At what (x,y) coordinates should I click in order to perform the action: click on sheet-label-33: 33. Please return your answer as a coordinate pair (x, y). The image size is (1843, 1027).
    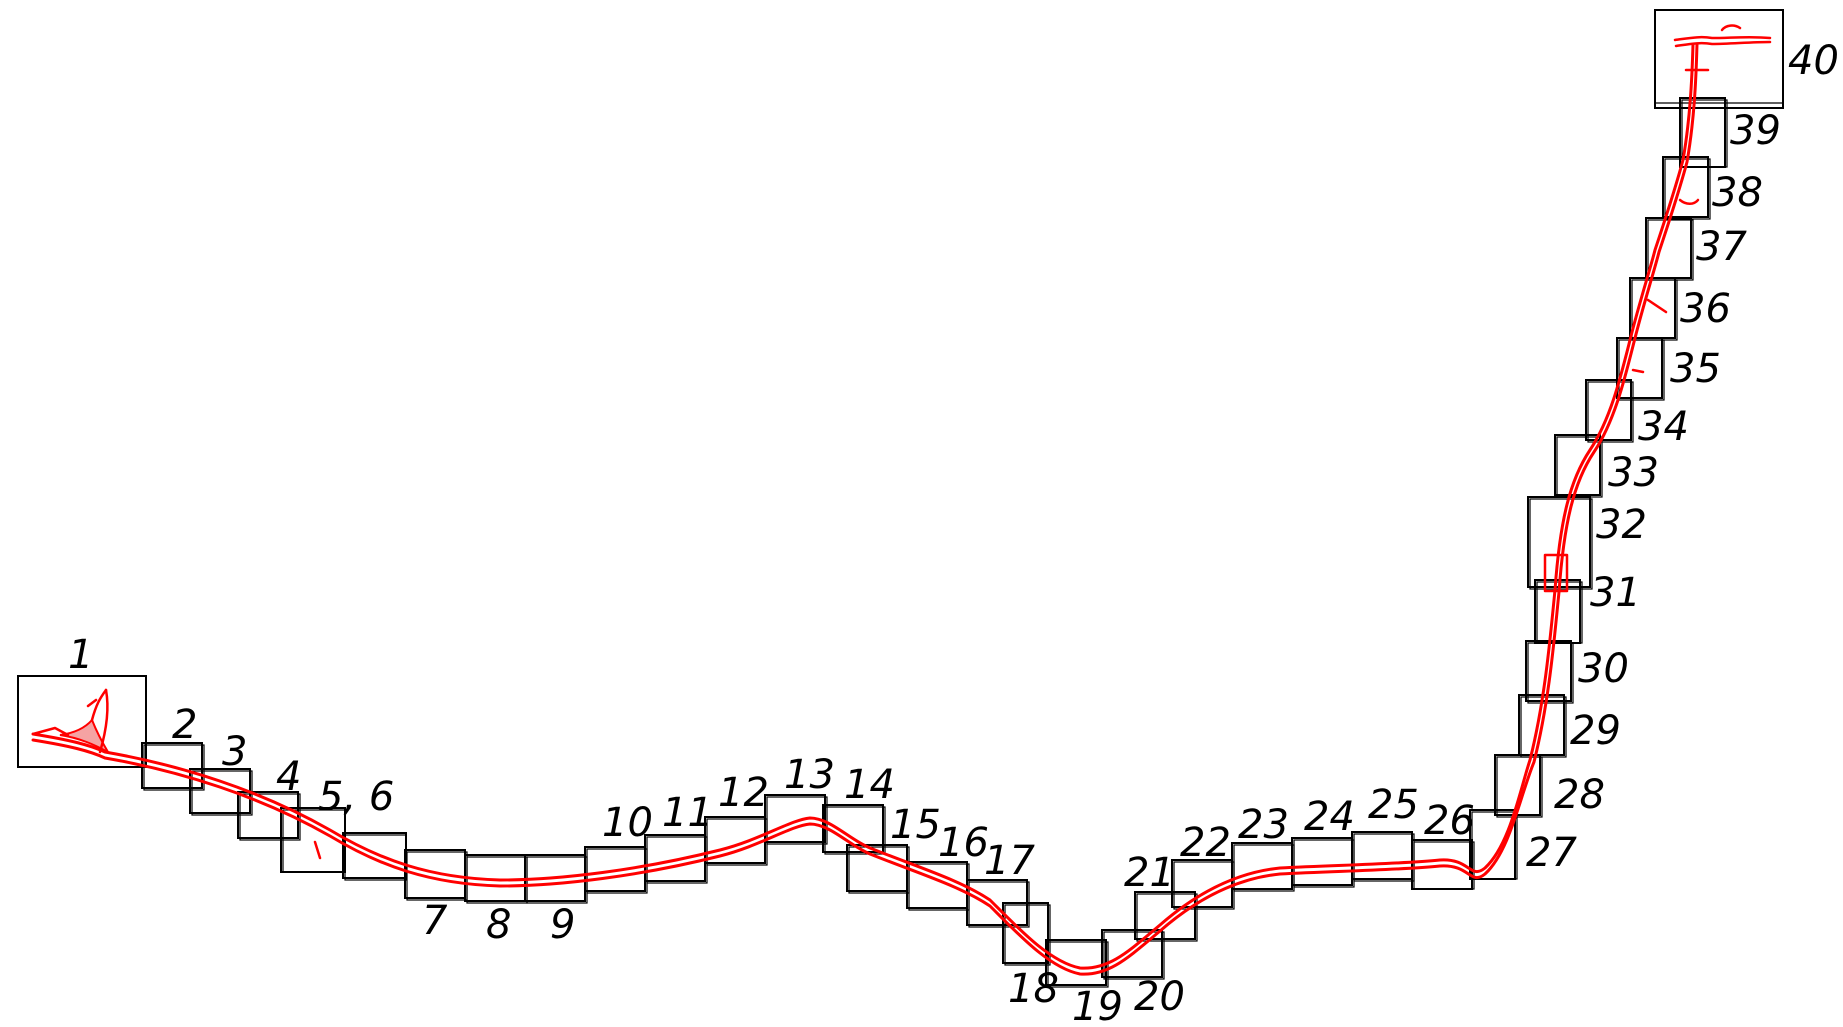
    Looking at the image, I should click on (1633, 473).